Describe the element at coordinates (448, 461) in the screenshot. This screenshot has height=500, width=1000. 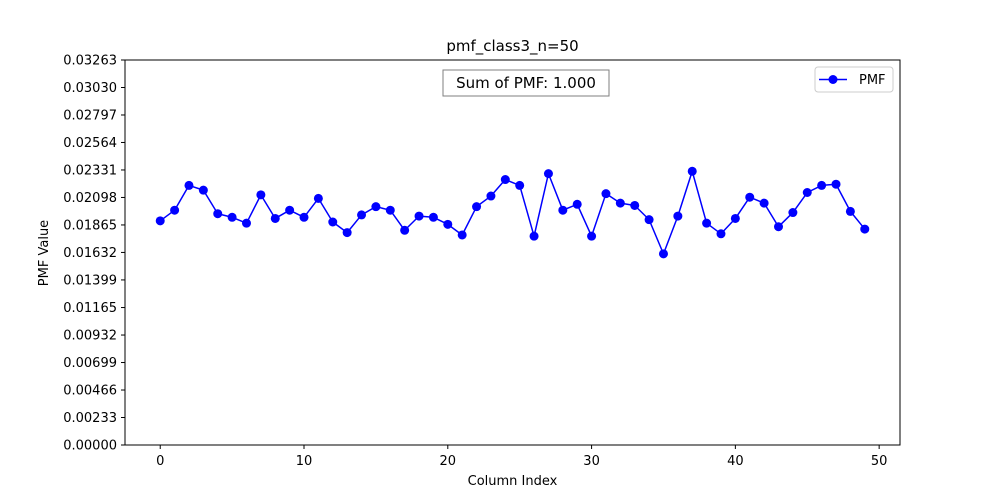
I see `x-tick-label: 20` at that location.